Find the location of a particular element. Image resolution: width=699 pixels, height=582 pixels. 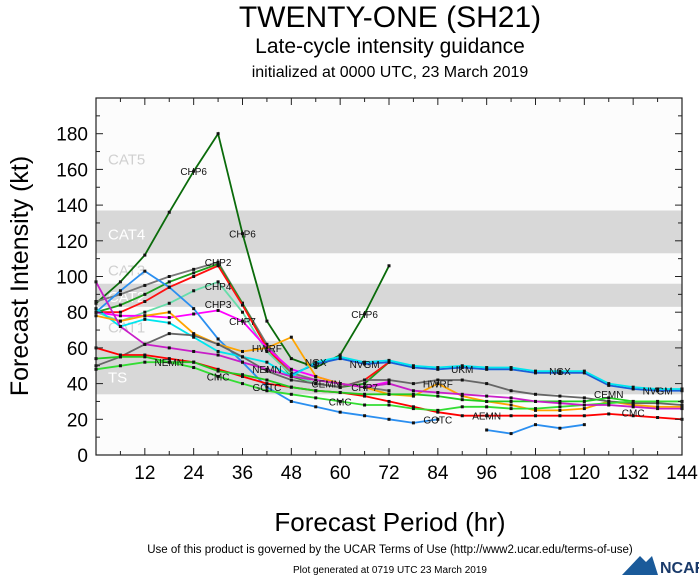

x-tick-label: 144 is located at coordinates (682, 473).